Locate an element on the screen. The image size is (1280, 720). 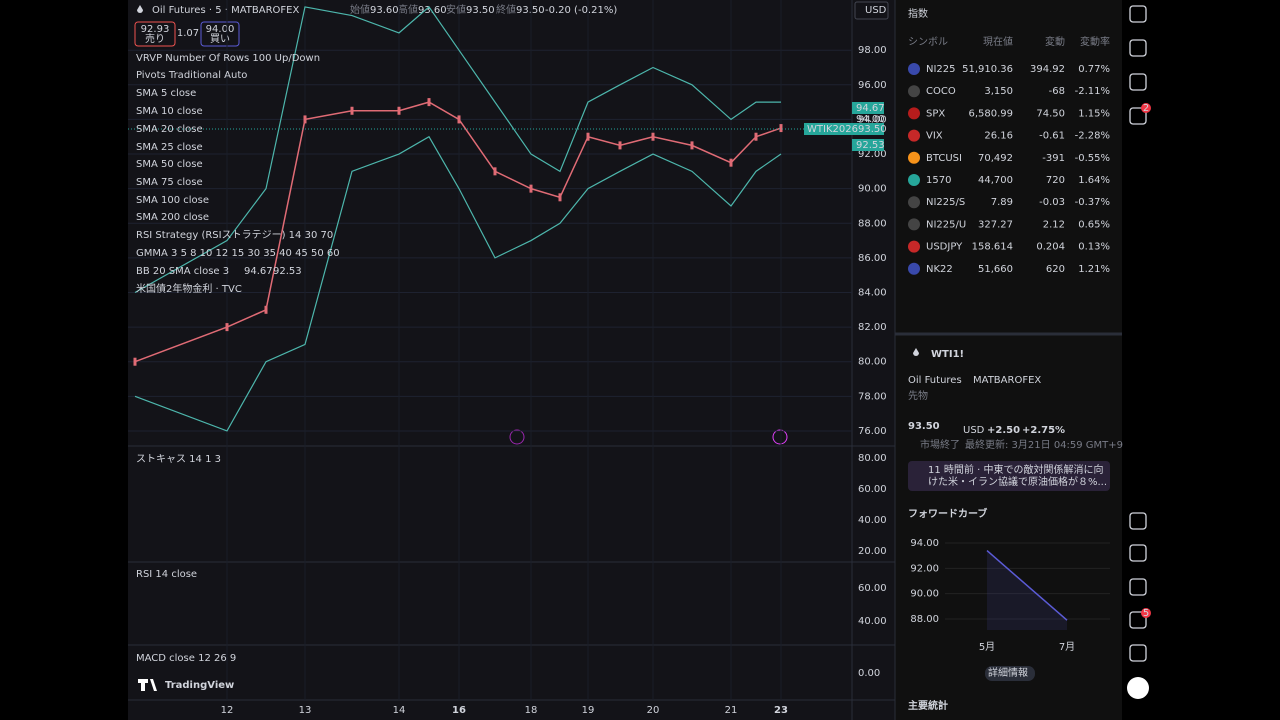
series-line is located at coordinates (1027, 585).